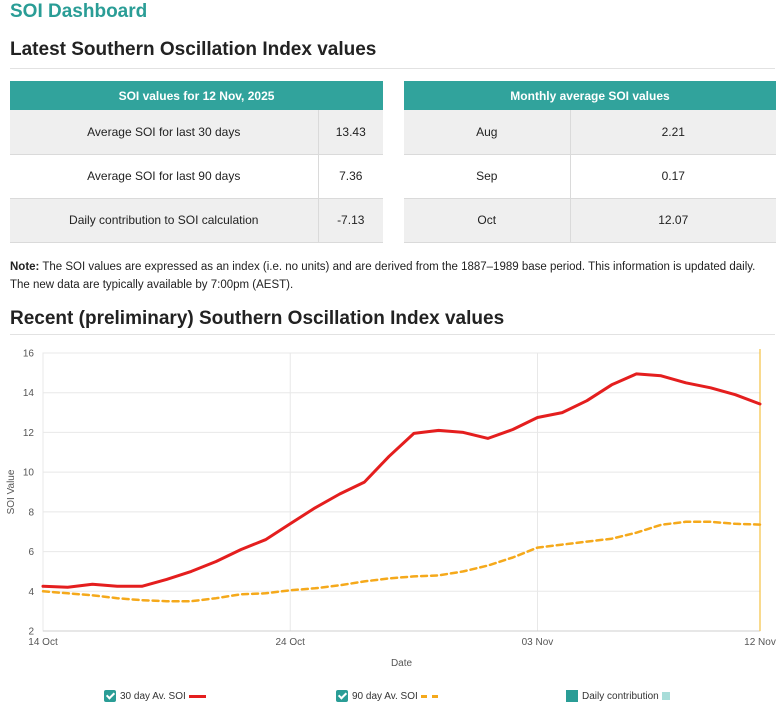  What do you see at coordinates (29, 393) in the screenshot?
I see `y-tick-label: 14` at bounding box center [29, 393].